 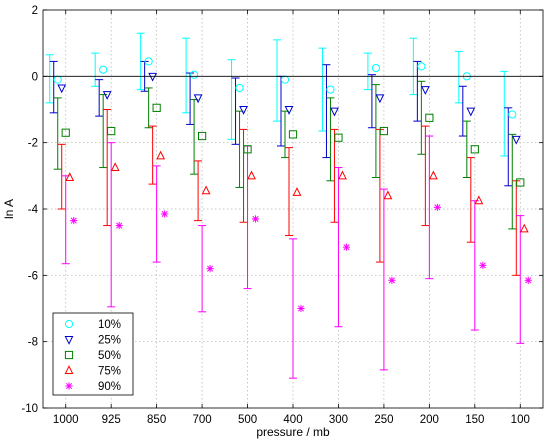 What do you see at coordinates (247, 420) in the screenshot?
I see `x-tick-label: 500` at bounding box center [247, 420].